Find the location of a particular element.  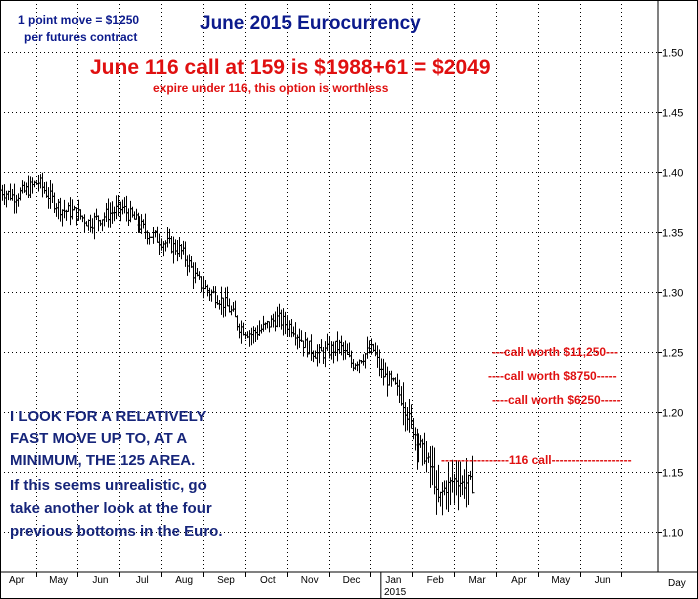

y-tick-label: 1.35 is located at coordinates (672, 234).